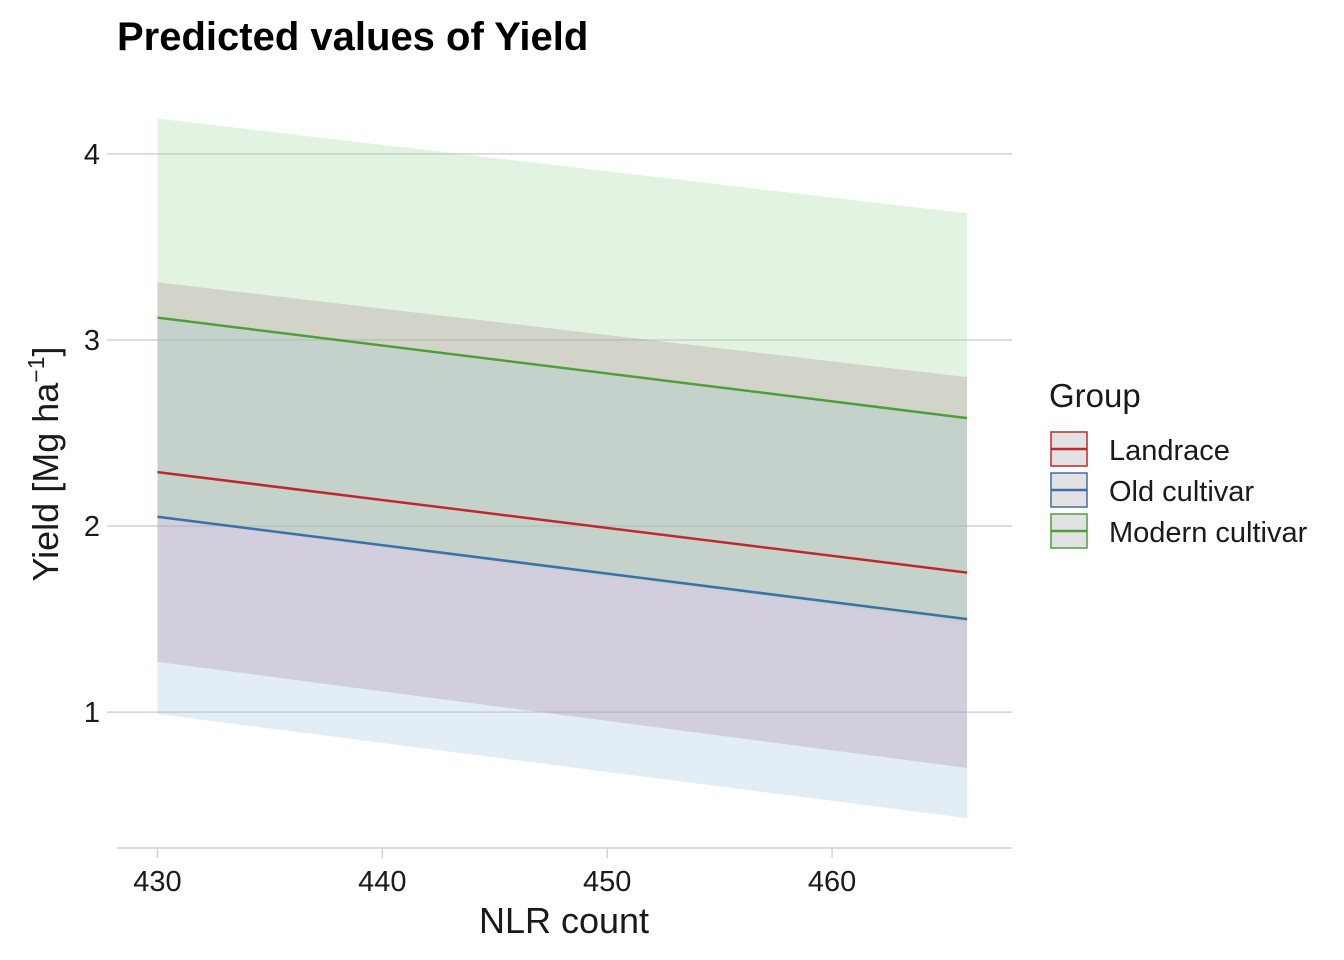 The image size is (1344, 960). What do you see at coordinates (100, 434) in the screenshot?
I see `y-axis-ticks: 1 2 3 4` at bounding box center [100, 434].